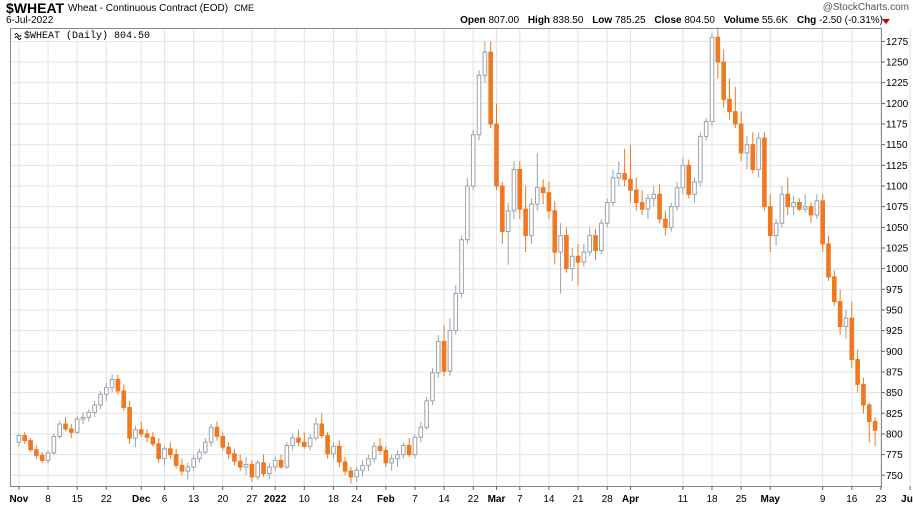 Image resolution: width=913 pixels, height=508 pixels. Describe the element at coordinates (165, 499) in the screenshot. I see `x-tick-label: 6` at that location.